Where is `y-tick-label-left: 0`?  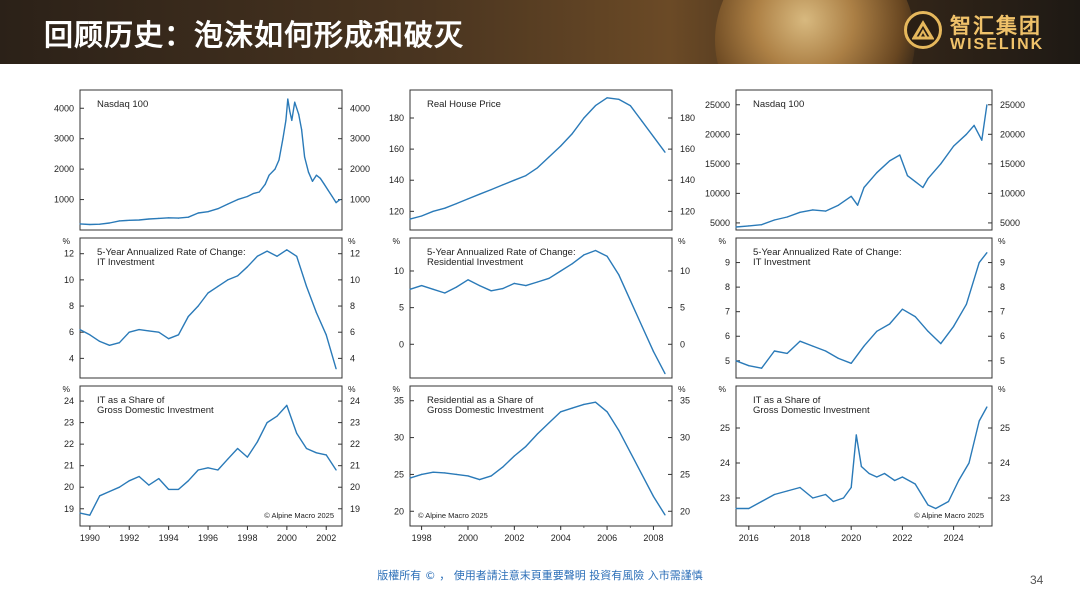
y-tick-label-left: 0 is located at coordinates (401, 344).